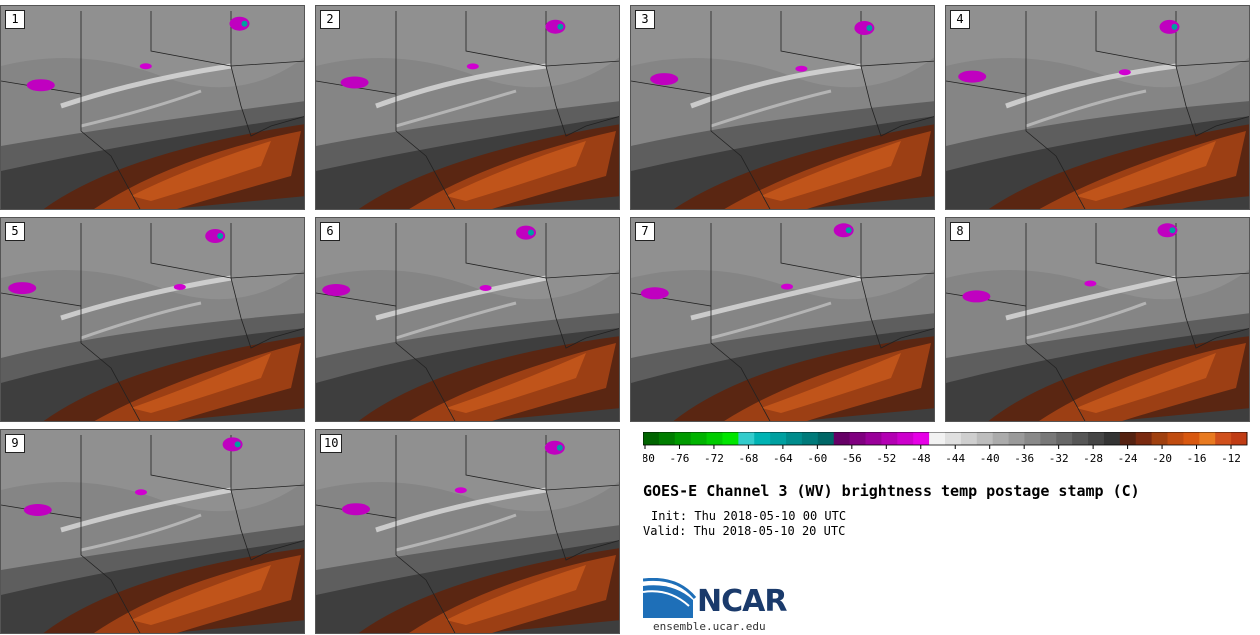 The width and height of the screenshot is (1260, 635). Describe the element at coordinates (330, 19) in the screenshot. I see `panel-number: 2` at that location.